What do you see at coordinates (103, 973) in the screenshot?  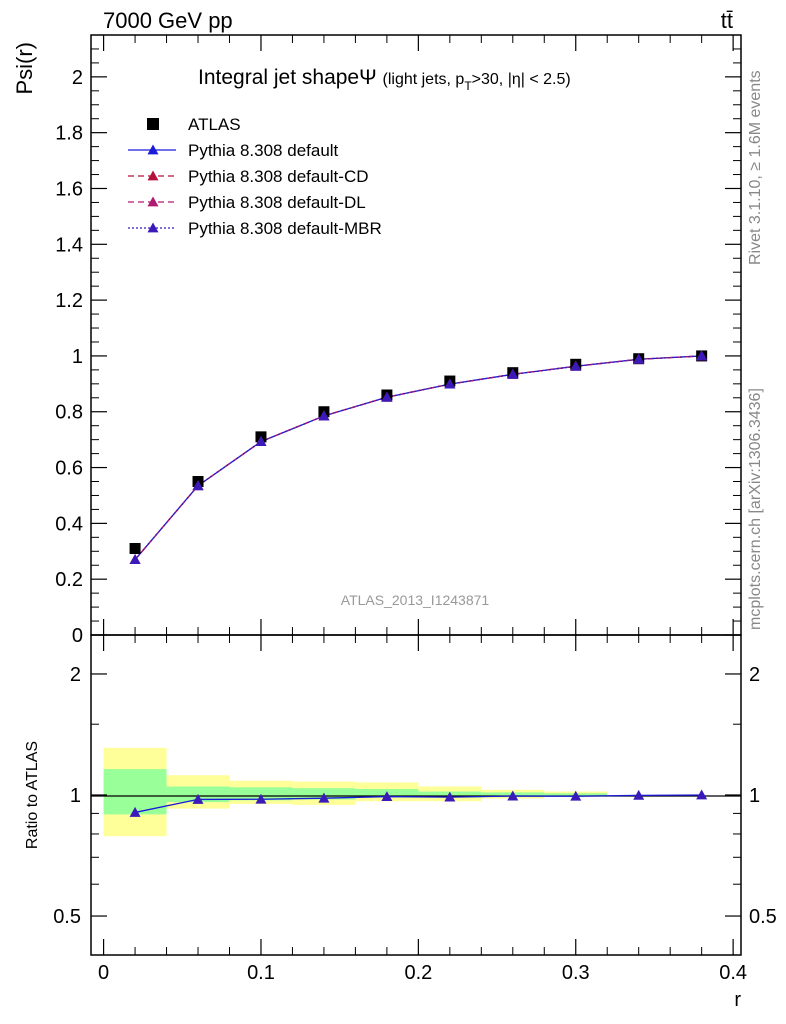 I see `x-tick-label: 0` at bounding box center [103, 973].